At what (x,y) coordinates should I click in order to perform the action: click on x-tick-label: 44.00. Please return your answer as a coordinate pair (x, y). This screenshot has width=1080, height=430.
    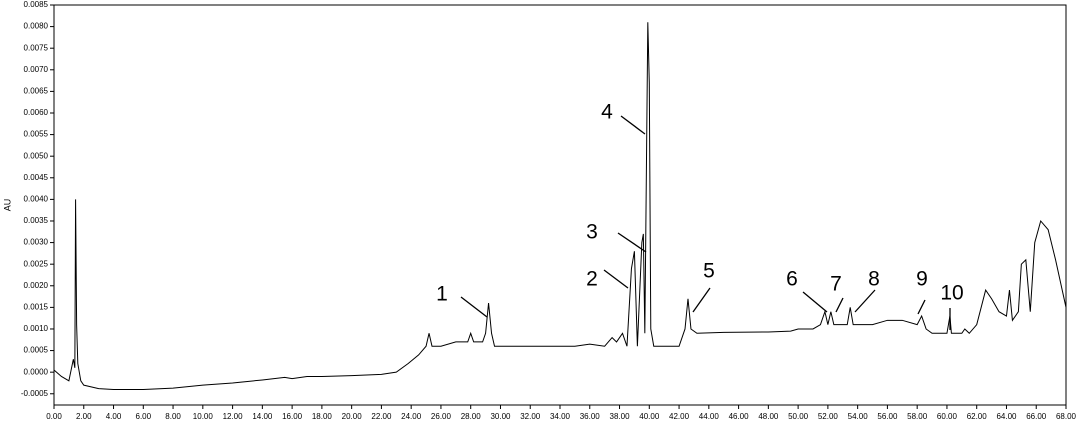
    Looking at the image, I should click on (709, 416).